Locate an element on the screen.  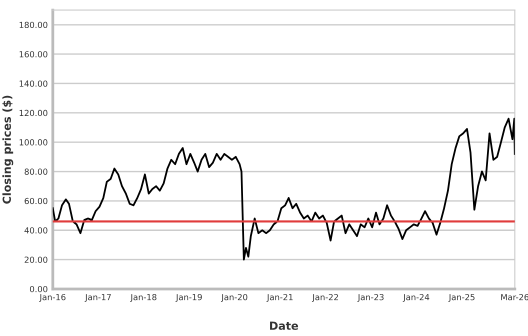
y-tick-label: 160.00 is located at coordinates (34, 54).